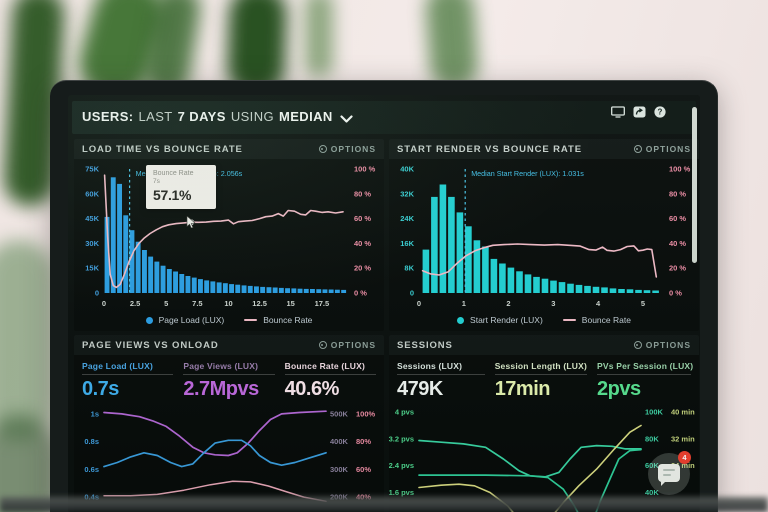 This screenshot has width=768, height=512. Describe the element at coordinates (362, 268) in the screenshot. I see `svg-text: 20 %` at that location.